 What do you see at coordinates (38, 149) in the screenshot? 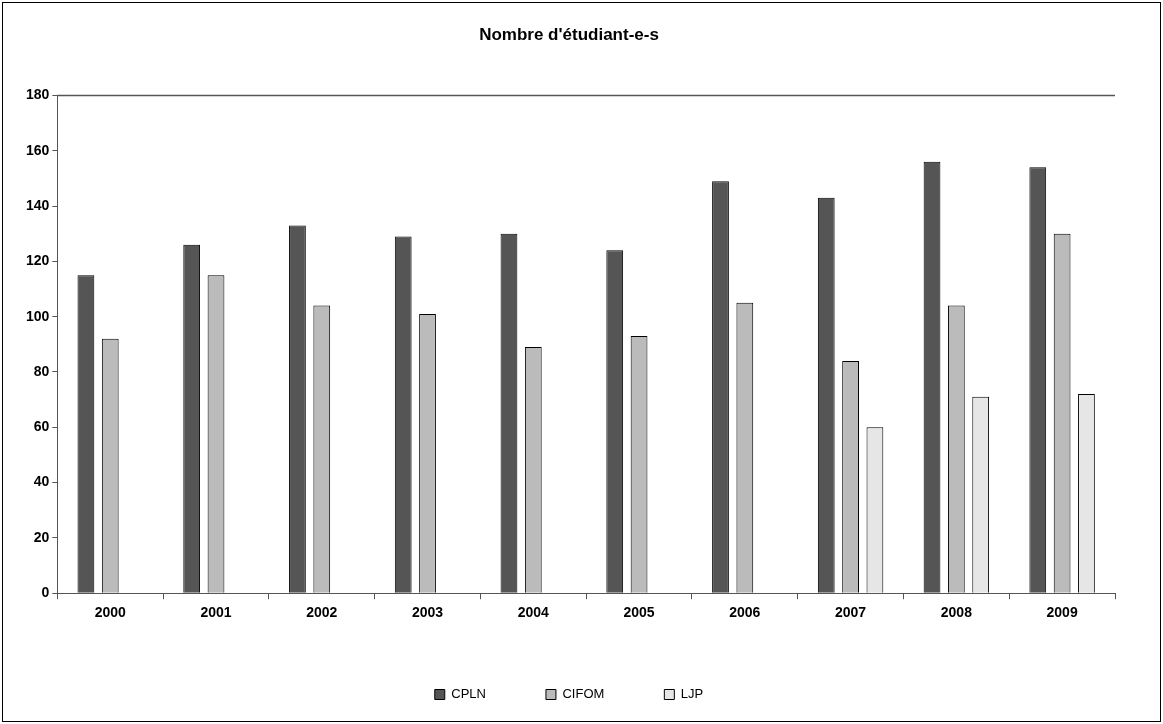
I see `y-tick-label: 160` at bounding box center [38, 149].